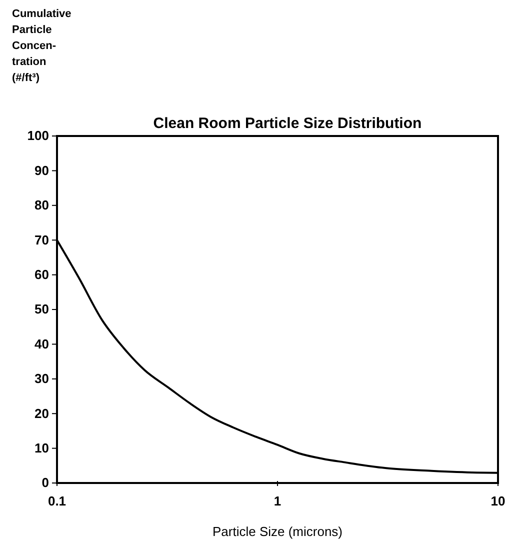 The height and width of the screenshot is (547, 505). I want to click on y-tick-label: 30, so click(41, 378).